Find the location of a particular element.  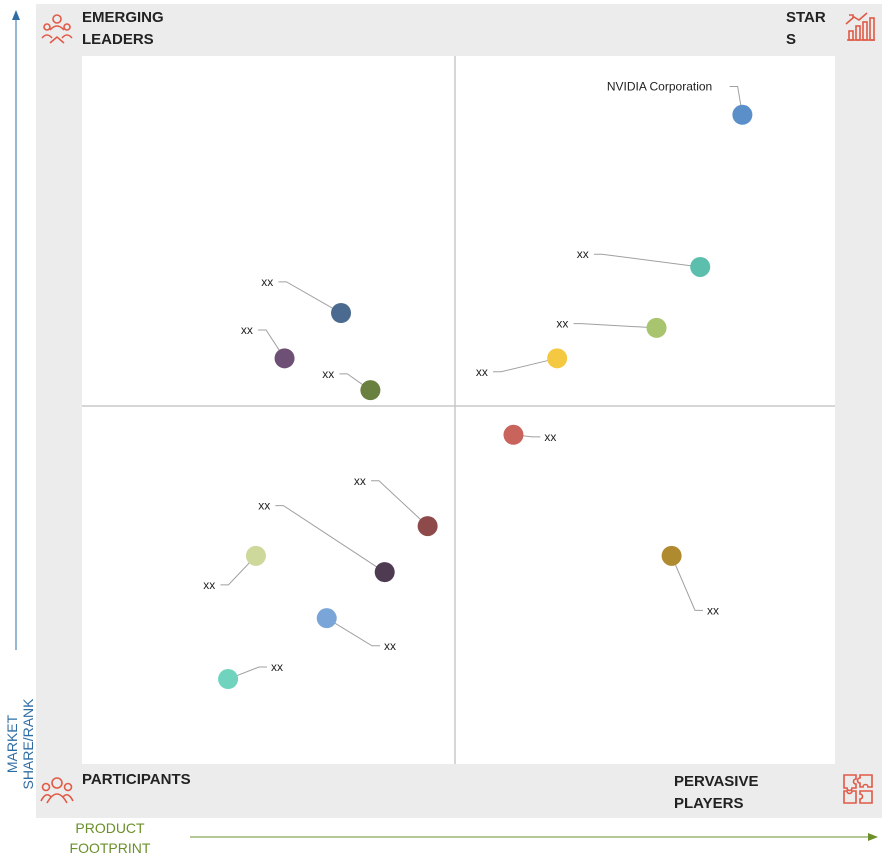

data-point-13: xx is located at coordinates (356, 630).